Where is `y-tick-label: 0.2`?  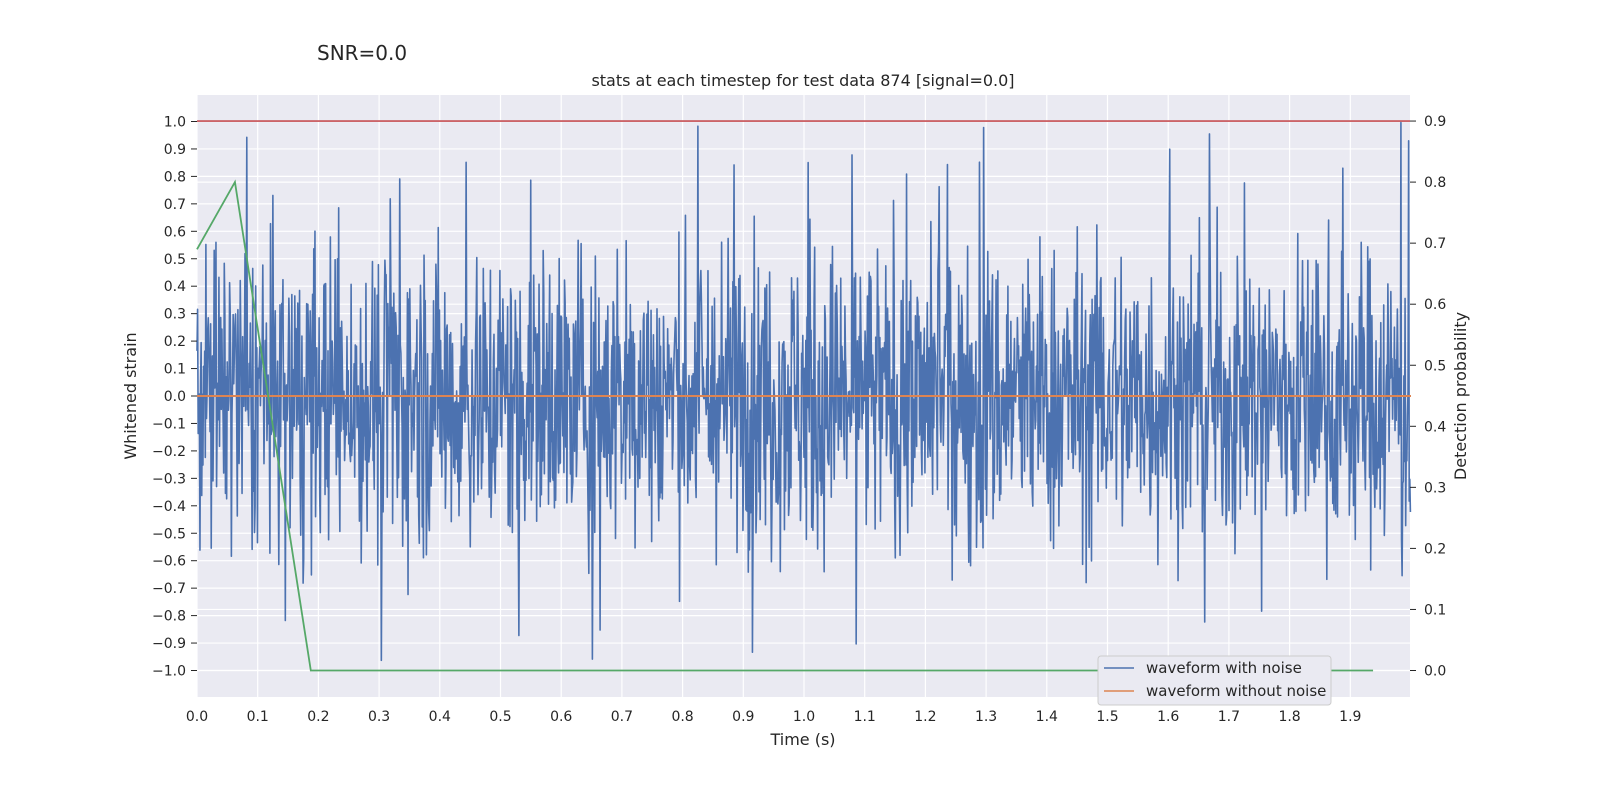
y-tick-label: 0.2 is located at coordinates (175, 342).